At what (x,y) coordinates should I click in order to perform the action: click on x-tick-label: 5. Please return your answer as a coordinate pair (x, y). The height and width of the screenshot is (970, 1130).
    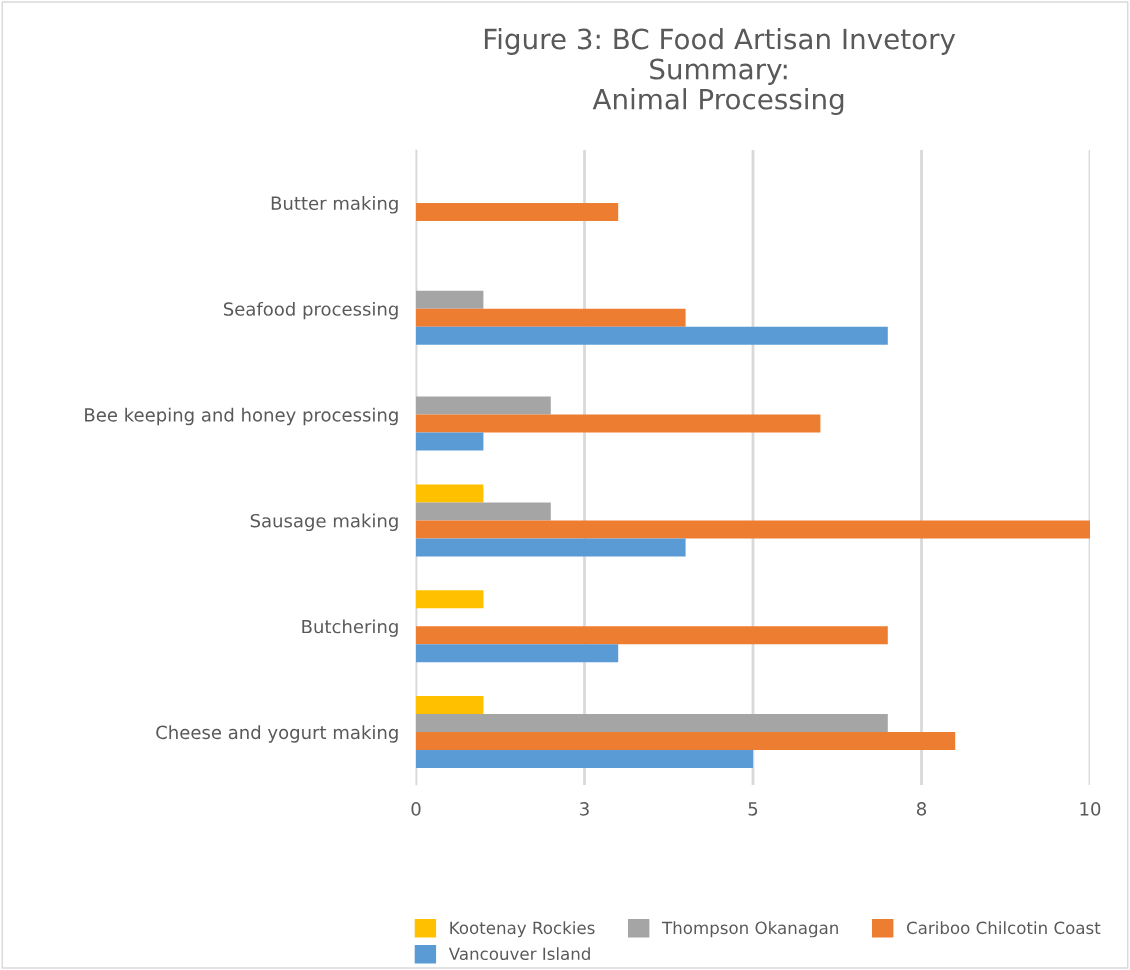
    Looking at the image, I should click on (753, 809).